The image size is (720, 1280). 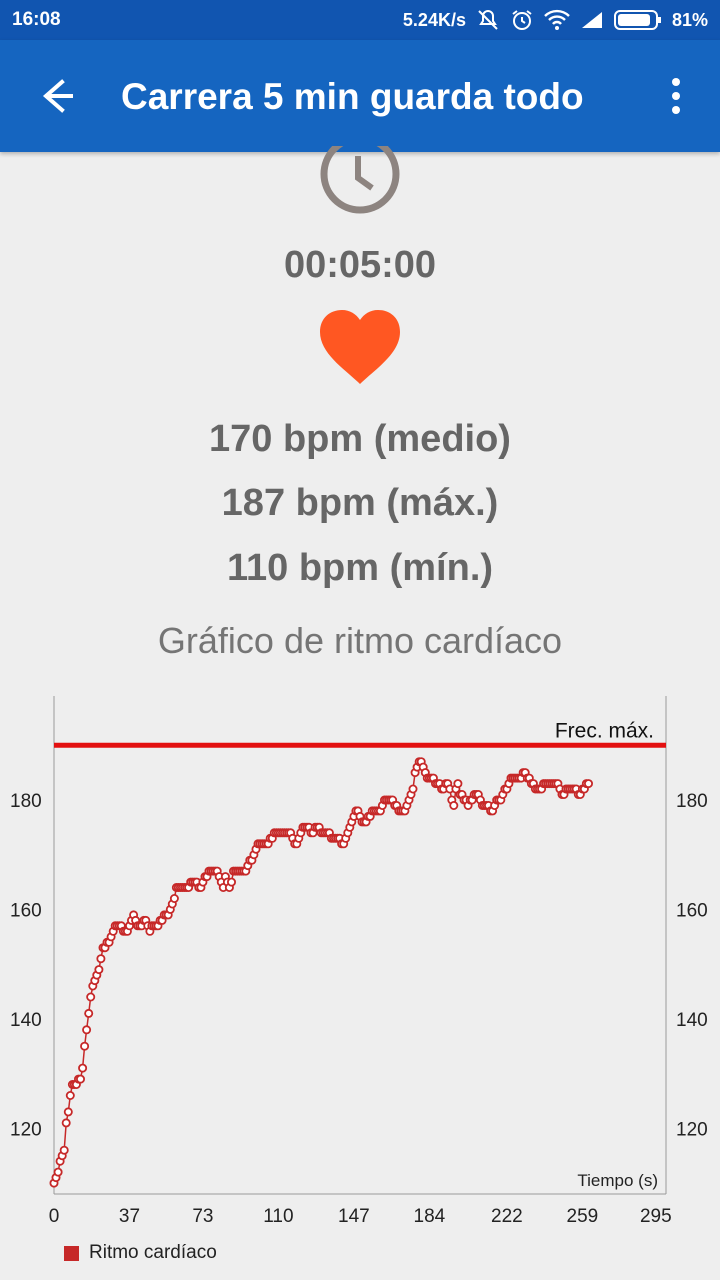 I want to click on legend-label: Ritmo cardíaco, so click(x=153, y=1252).